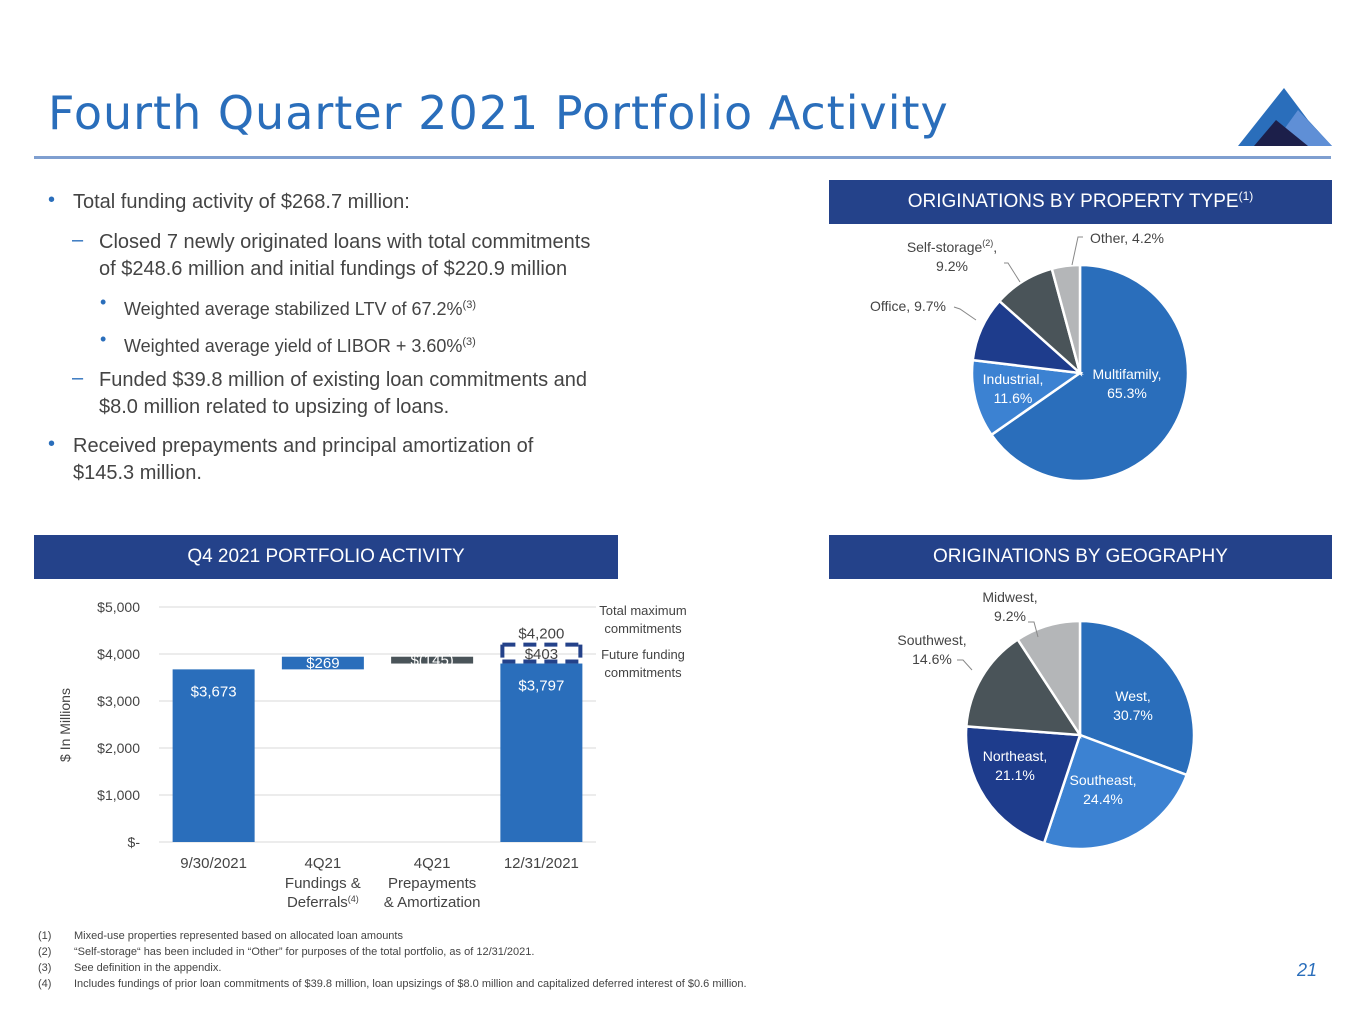  What do you see at coordinates (118, 748) in the screenshot?
I see `y-tick-label: $2,000` at bounding box center [118, 748].